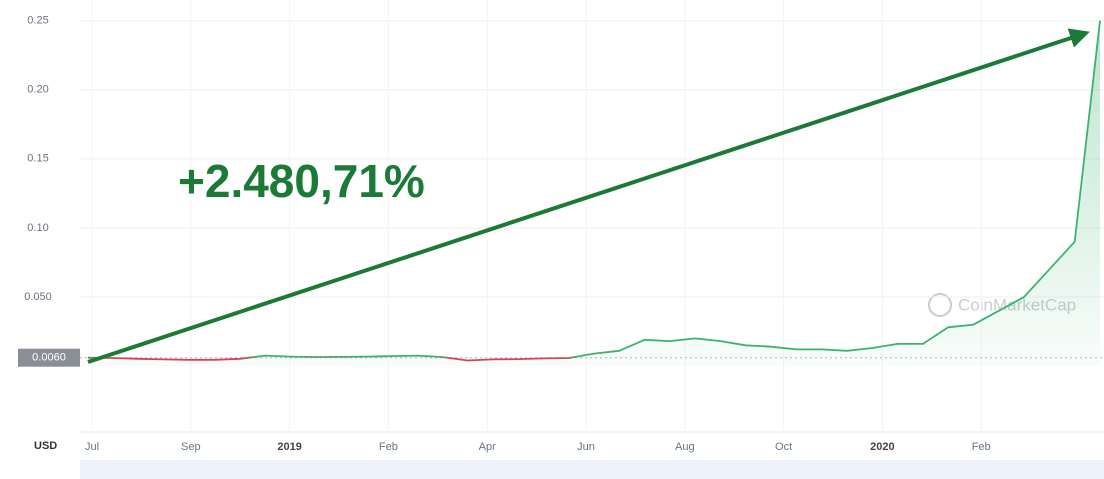 This screenshot has height=479, width=1104. What do you see at coordinates (289, 447) in the screenshot?
I see `x-tick-label: 2019` at bounding box center [289, 447].